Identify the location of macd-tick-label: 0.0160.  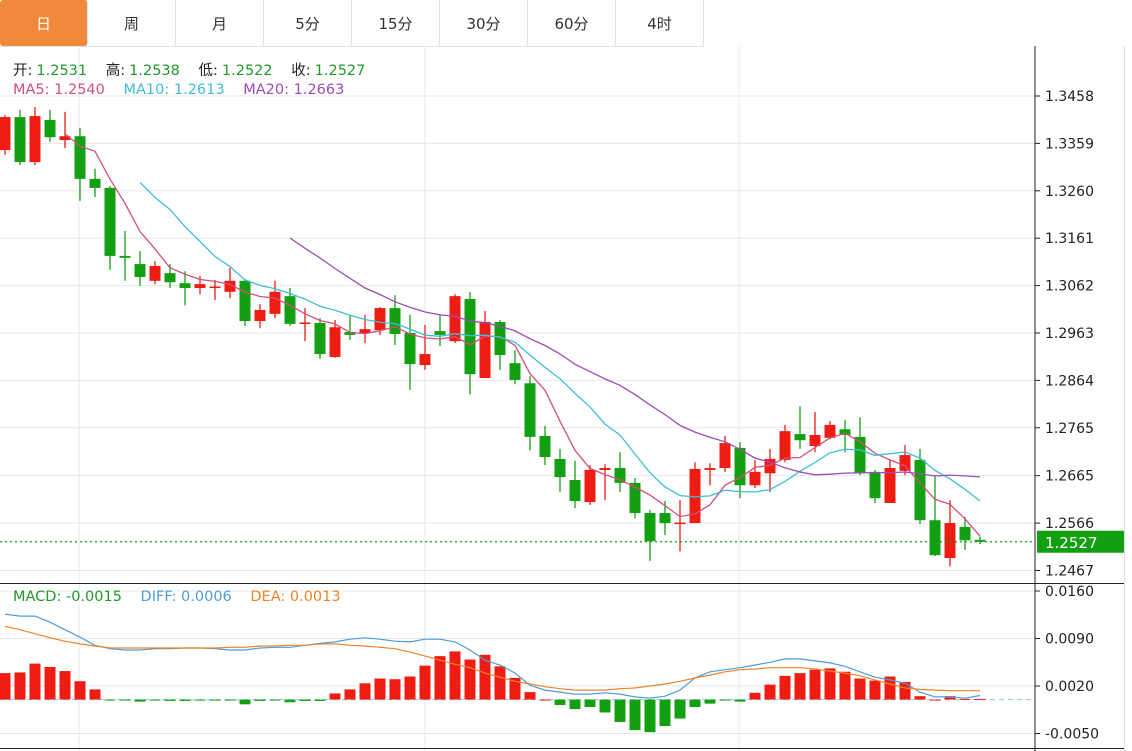
(1069, 592).